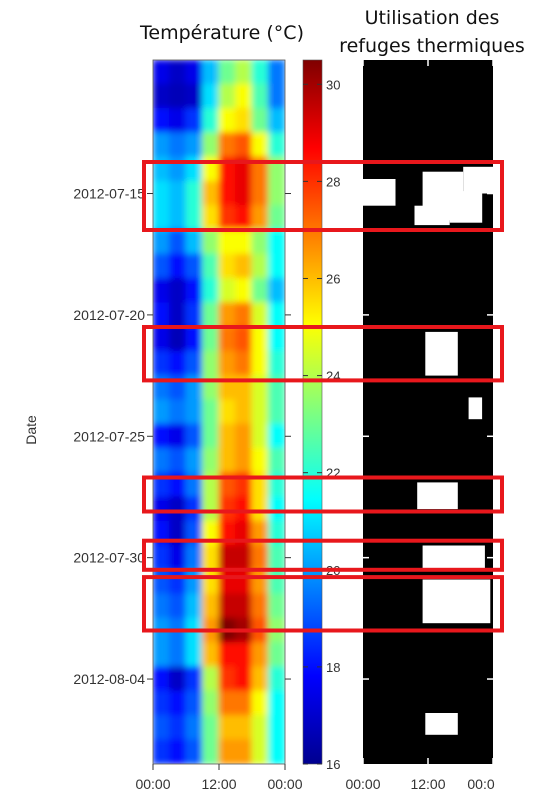 This screenshot has height=794, width=535. Describe the element at coordinates (109, 558) in the screenshot. I see `y-tick-label: 2012-07-30` at that location.